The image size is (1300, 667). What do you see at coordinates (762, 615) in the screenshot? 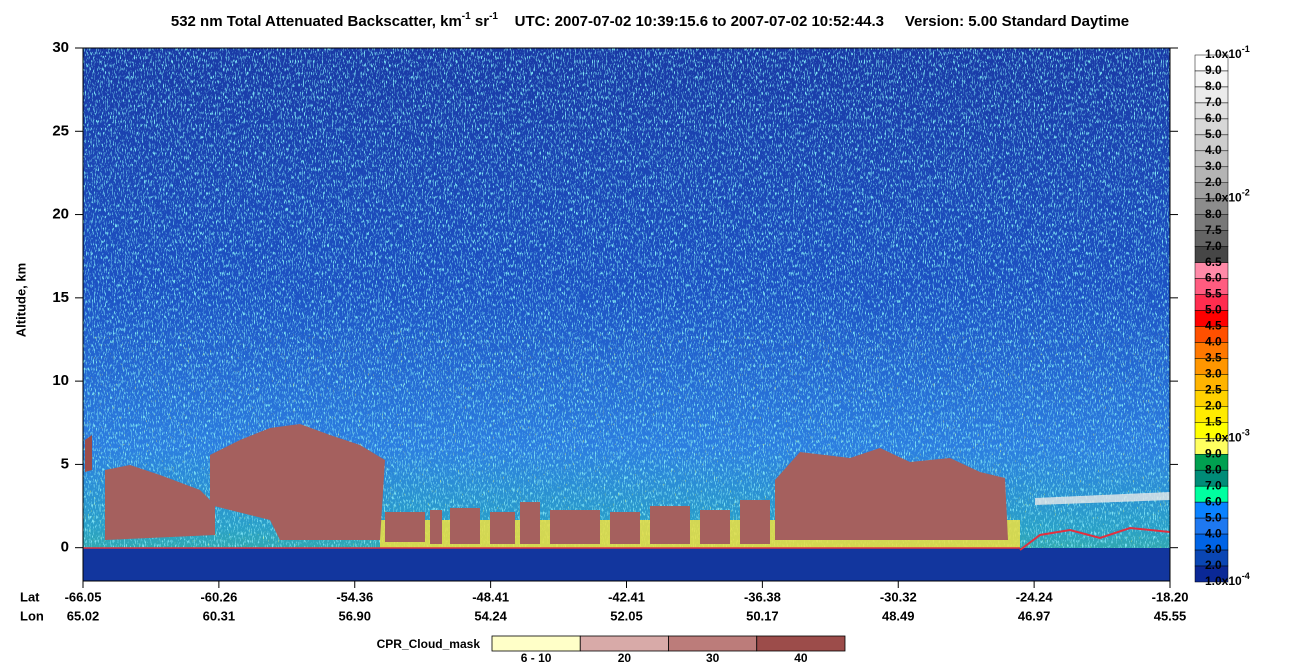
I see `x-tick-label: 50.17` at bounding box center [762, 615].